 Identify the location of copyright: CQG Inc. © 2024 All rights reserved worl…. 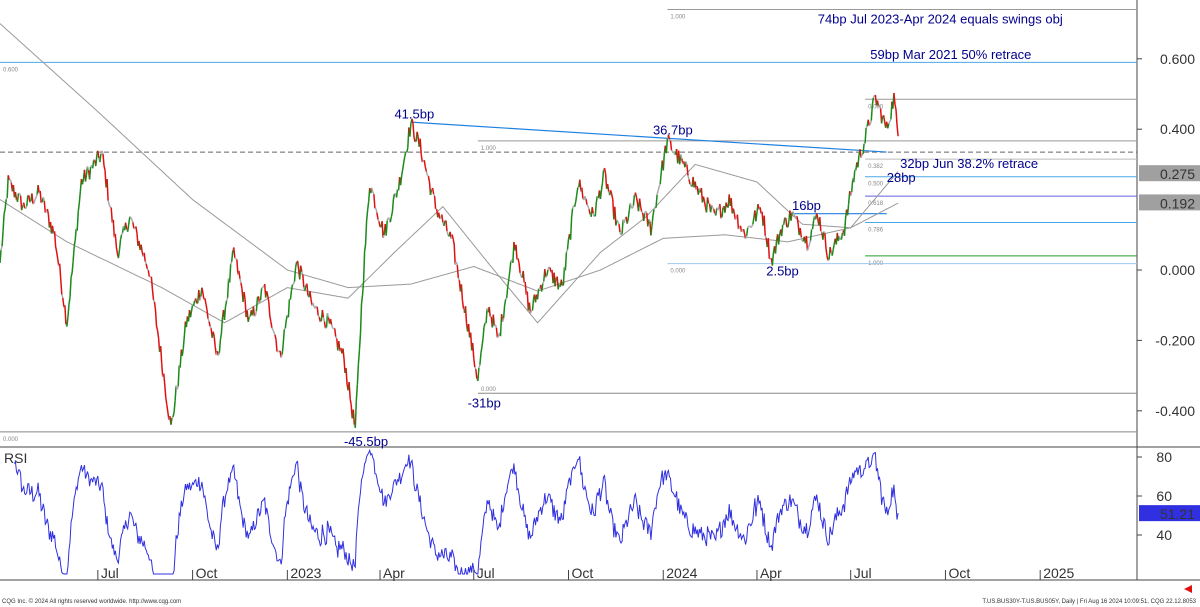
(92, 602).